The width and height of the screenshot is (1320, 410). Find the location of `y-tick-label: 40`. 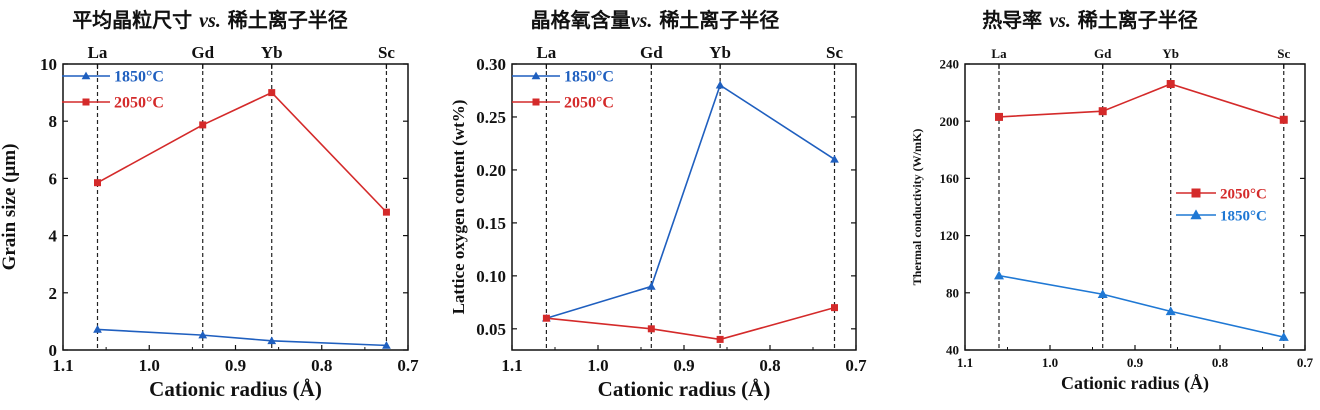

y-tick-label: 40 is located at coordinates (952, 350).